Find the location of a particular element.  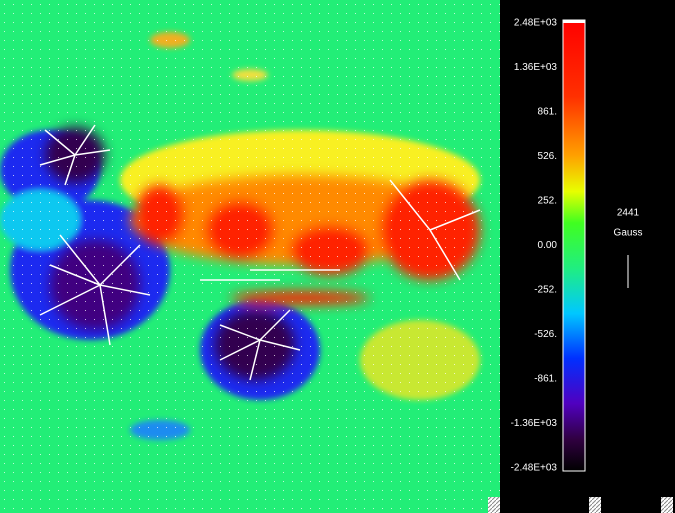

colorbar-tick-label: 0.00 is located at coordinates (548, 245).